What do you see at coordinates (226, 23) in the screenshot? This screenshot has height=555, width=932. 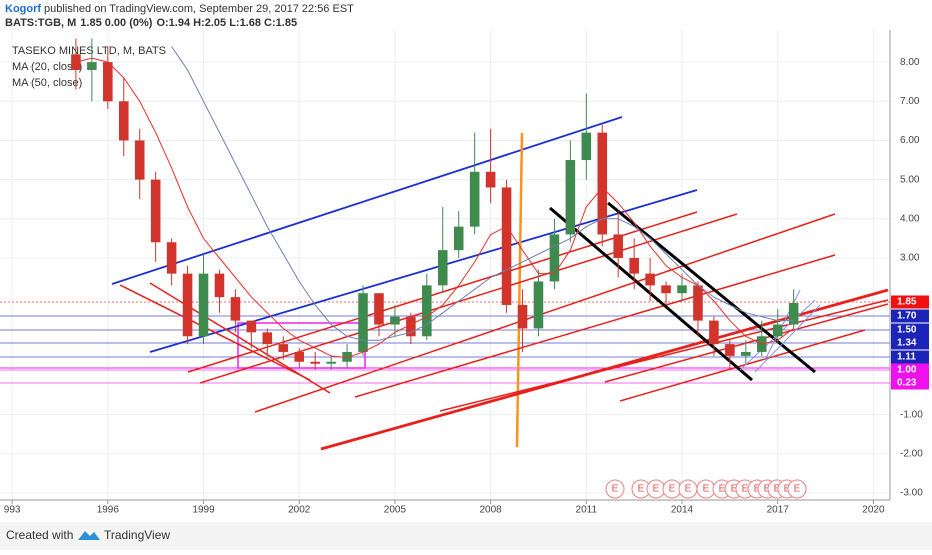 I see `ohlc: O:1.94 H:2.05 L:1.68 C:1.85` at bounding box center [226, 23].